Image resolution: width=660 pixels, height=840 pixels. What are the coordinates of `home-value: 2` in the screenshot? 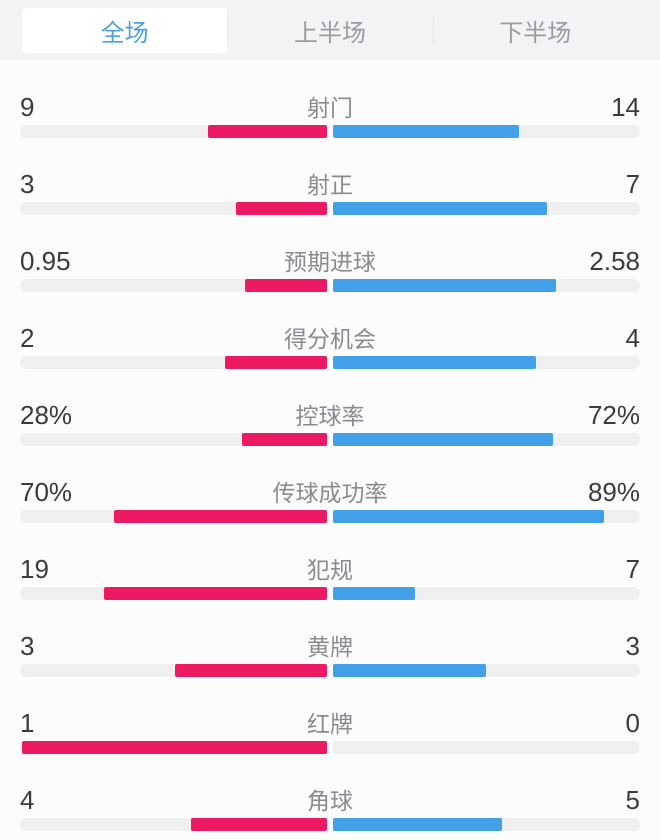 It's located at (27, 338).